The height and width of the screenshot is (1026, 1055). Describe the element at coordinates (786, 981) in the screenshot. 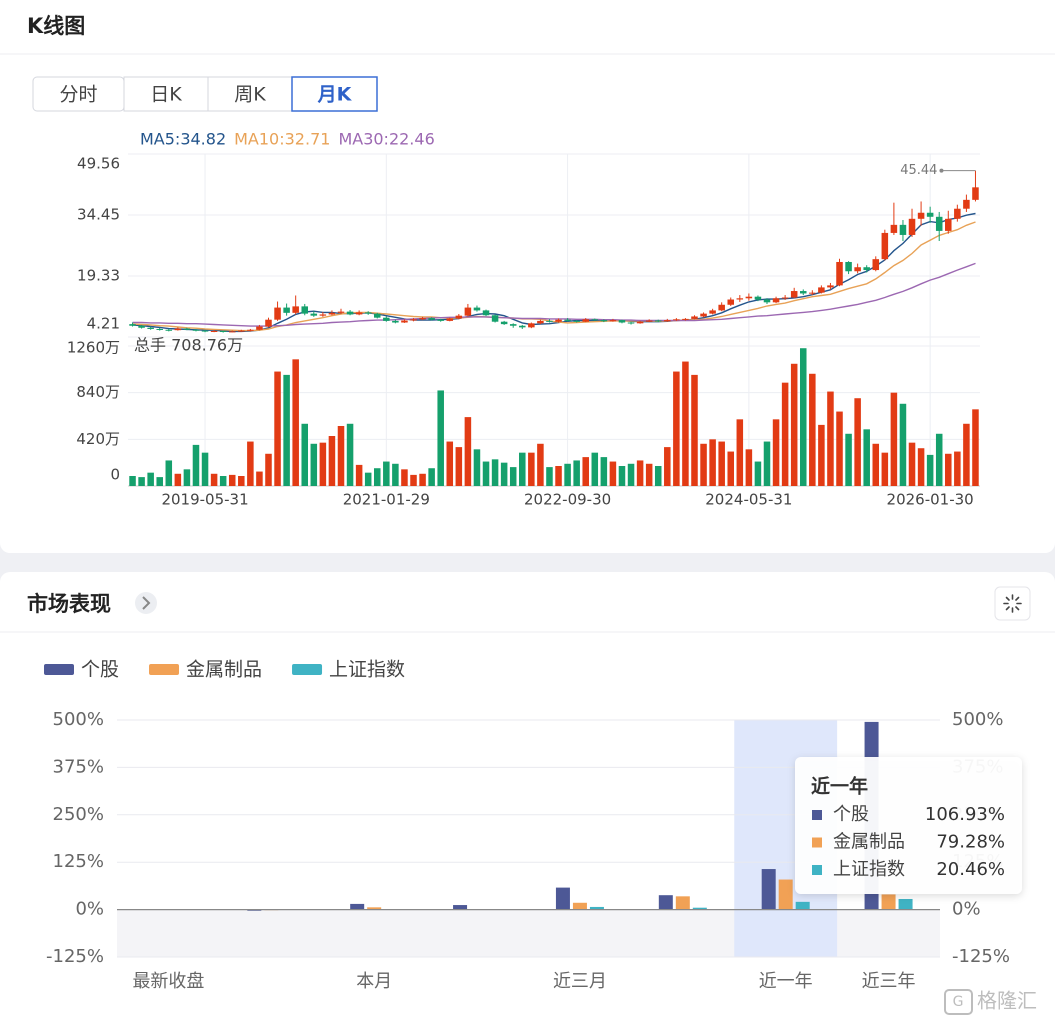

I see `x-tick-label: 近一年` at that location.